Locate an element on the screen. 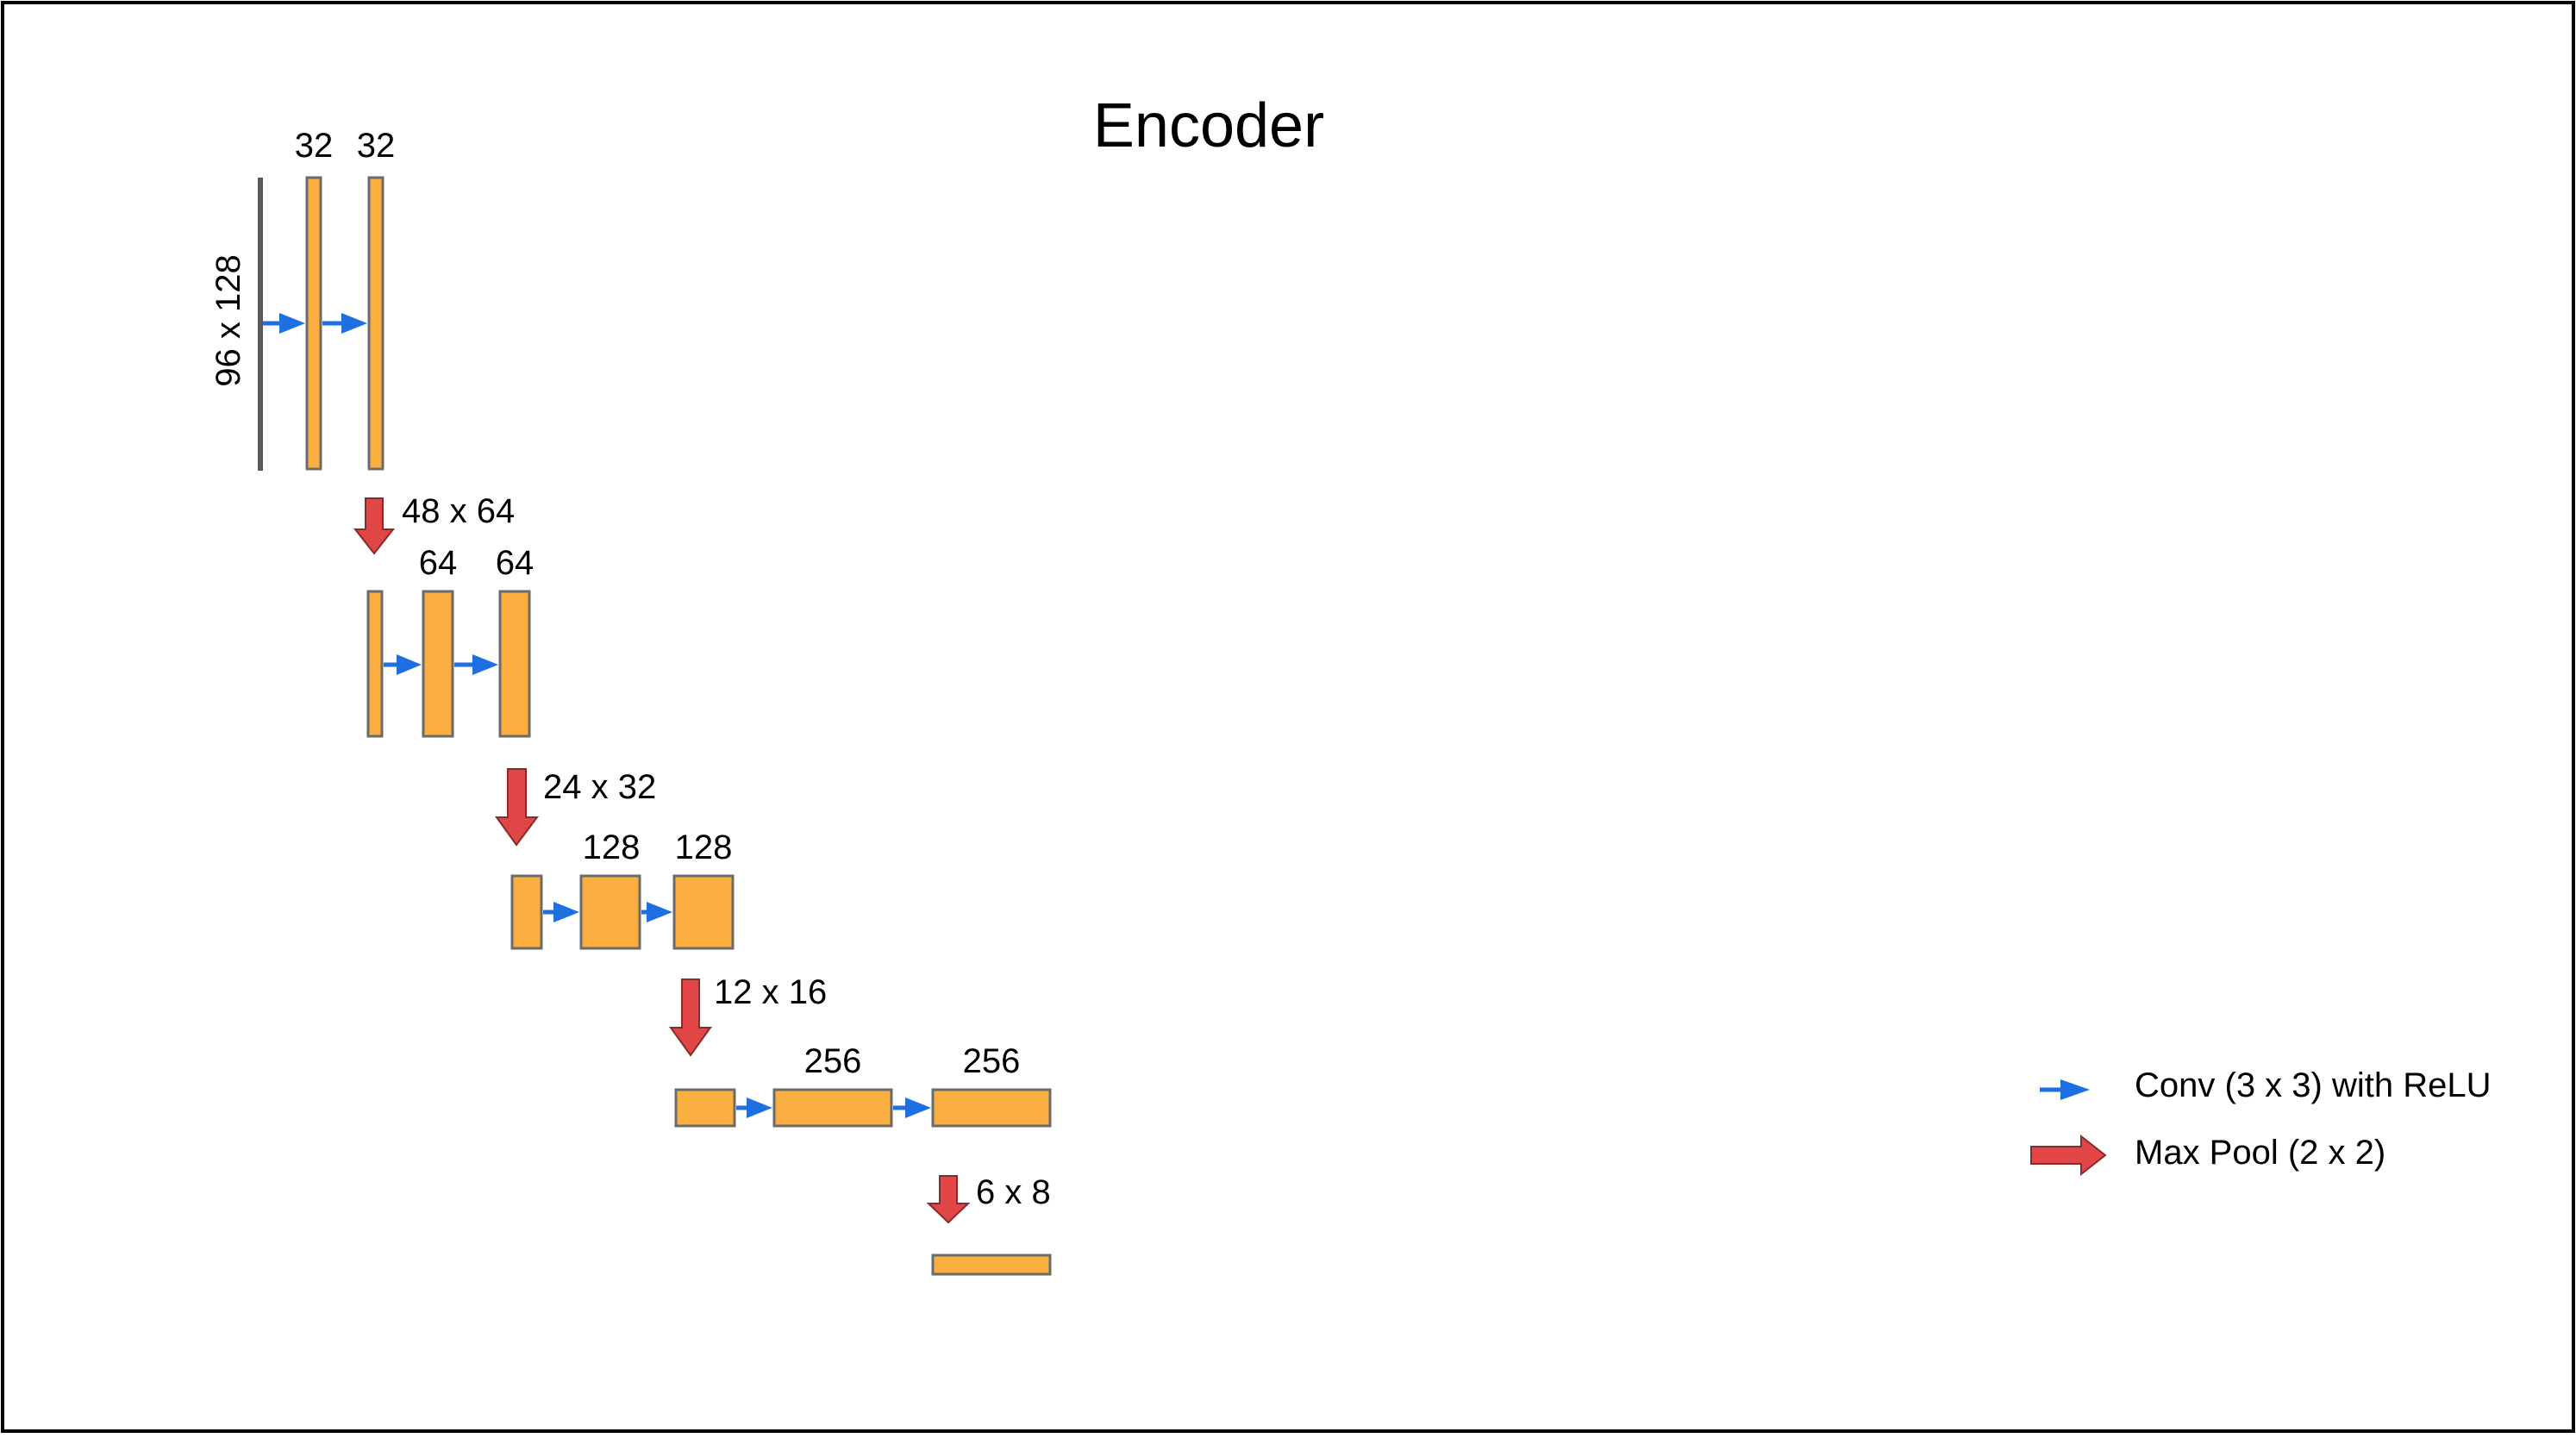 The height and width of the screenshot is (1438, 2576). legend-conv-icon is located at coordinates (2065, 1089).